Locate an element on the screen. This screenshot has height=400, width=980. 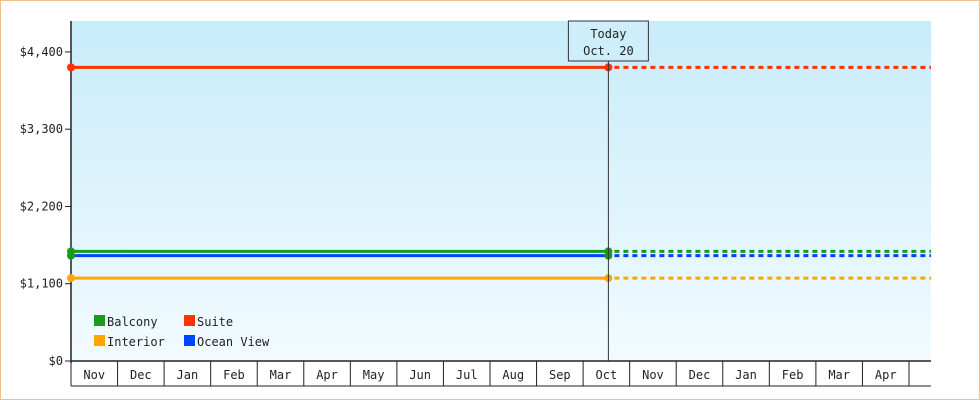
today-label: Today is located at coordinates (608, 34).